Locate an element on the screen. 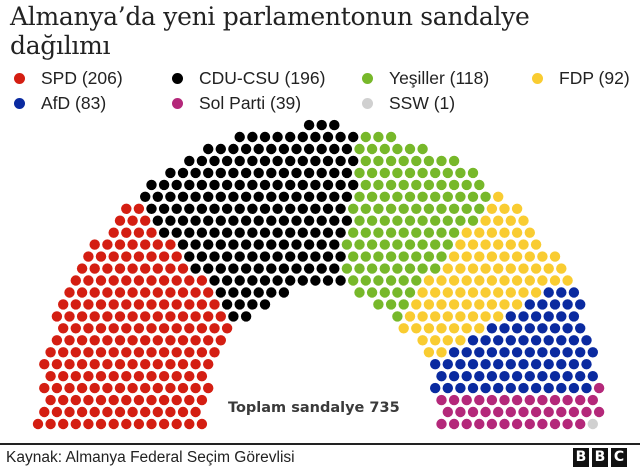 This screenshot has width=640, height=470. bbc-logo-letter-b2: B is located at coordinates (600, 457).